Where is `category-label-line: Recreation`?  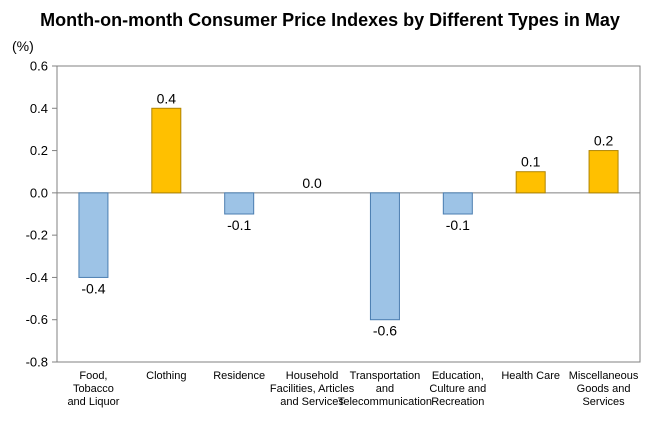
category-label-line: Recreation is located at coordinates (457, 402).